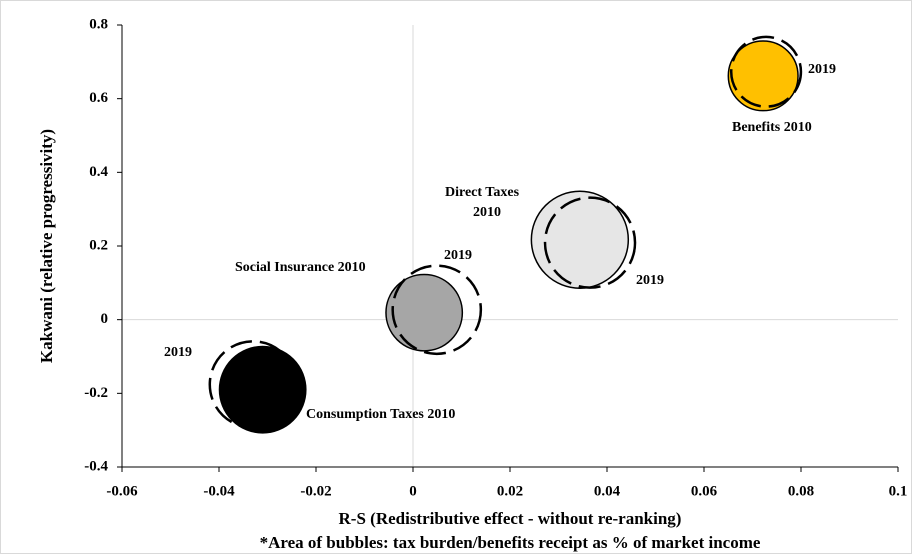 The height and width of the screenshot is (554, 912). What do you see at coordinates (413, 491) in the screenshot?
I see `x-tick-label: 0` at bounding box center [413, 491].